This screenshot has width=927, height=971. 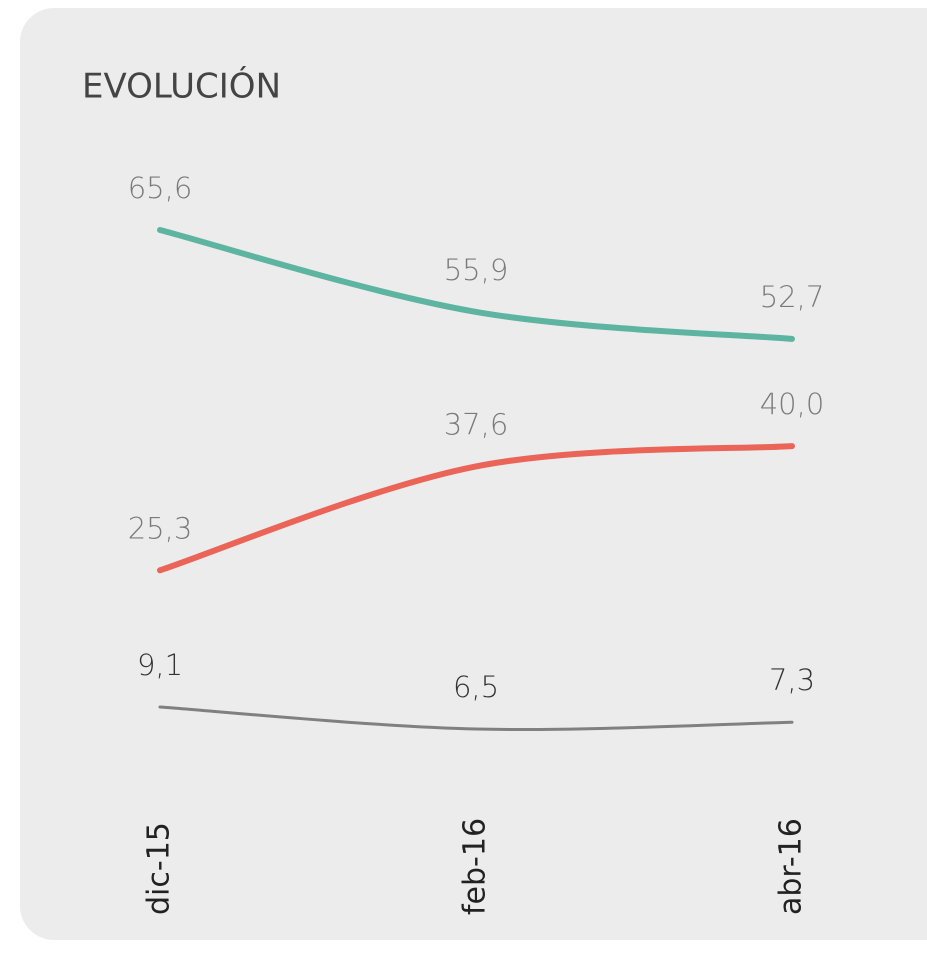 I want to click on data-label: 9,1, so click(x=160, y=665).